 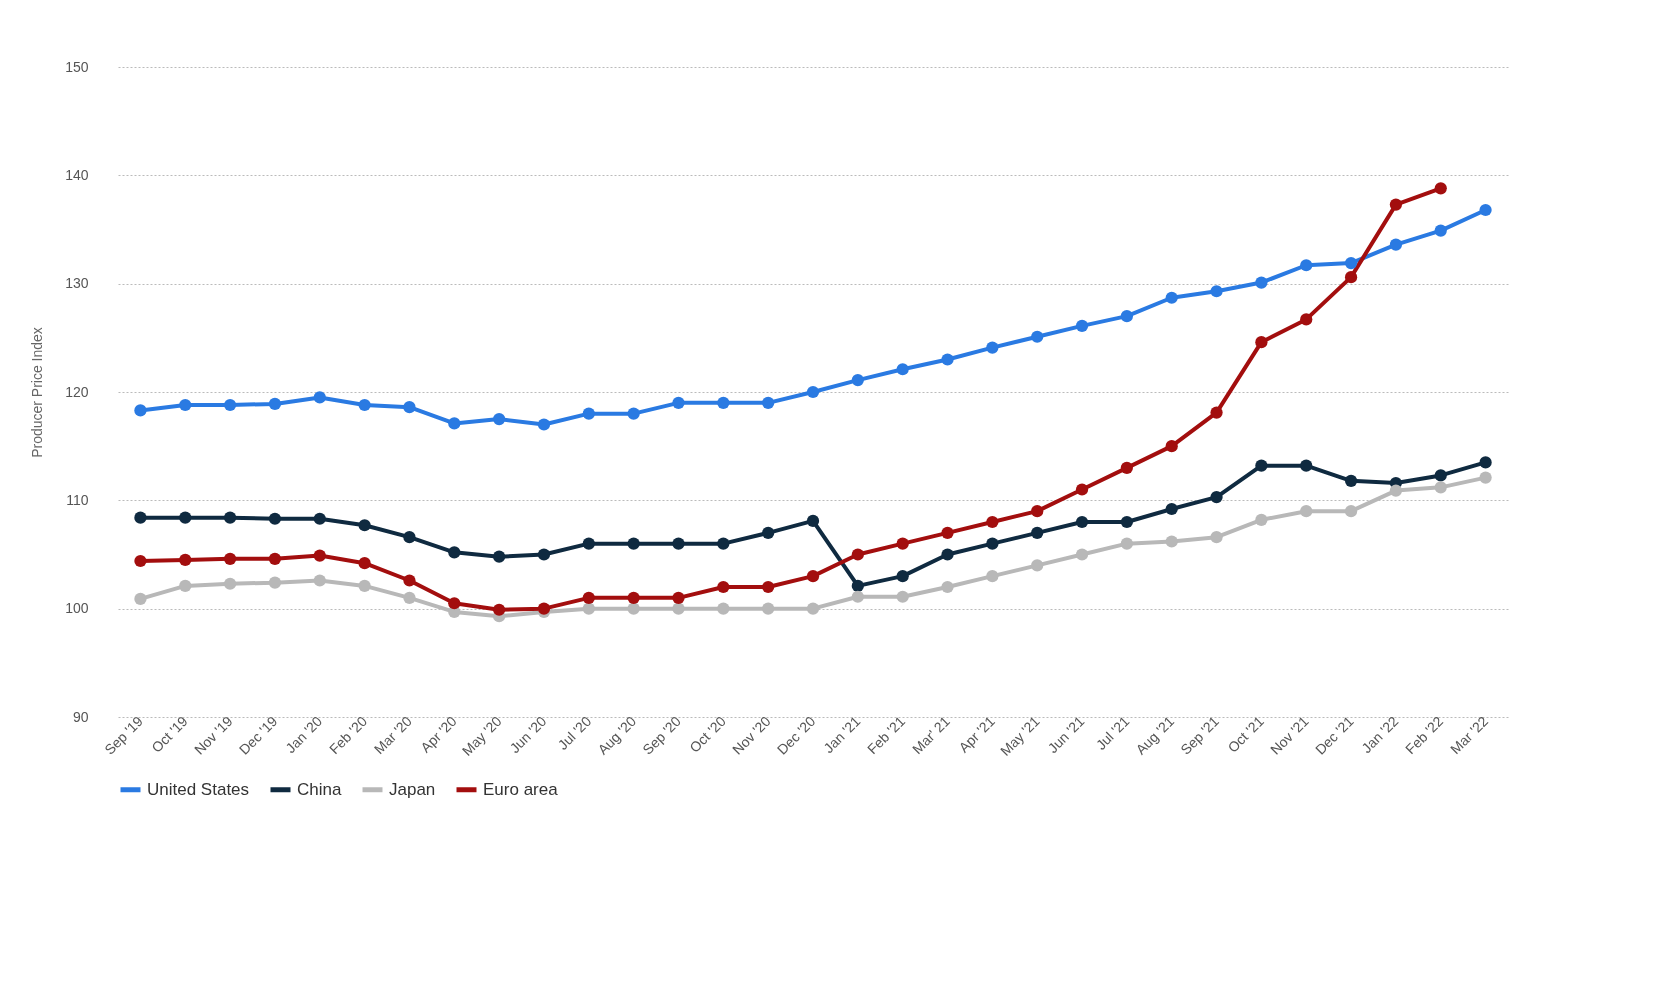 I want to click on x-tick-label: Dec '19, so click(x=258, y=735).